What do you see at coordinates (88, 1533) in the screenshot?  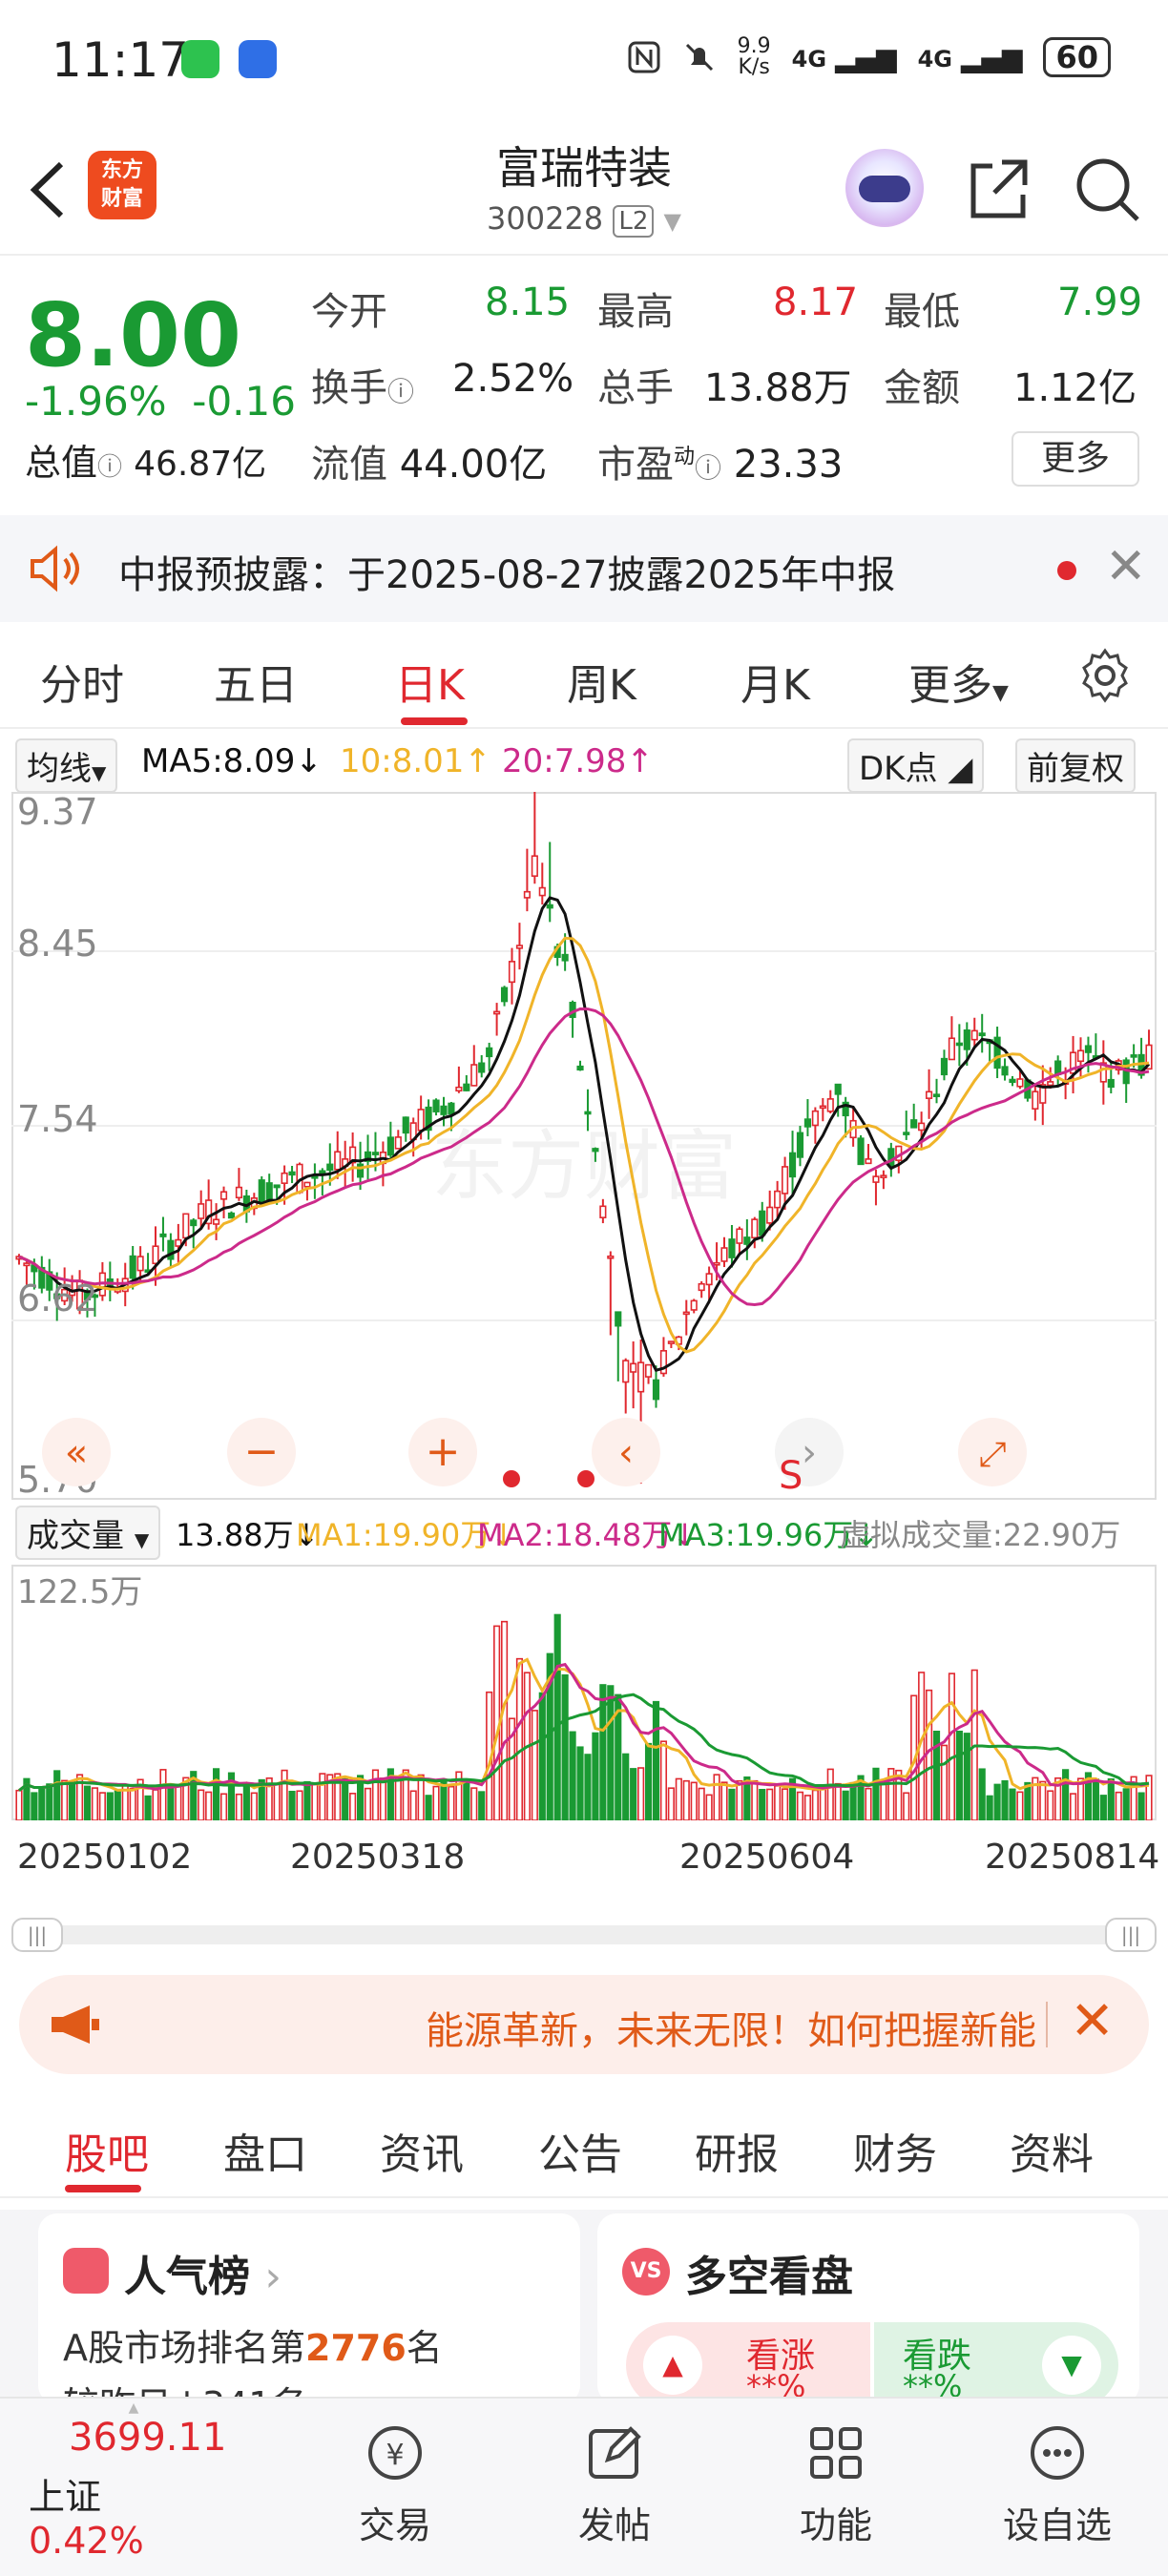 I see `volume-selector: 成交量 ▼` at bounding box center [88, 1533].